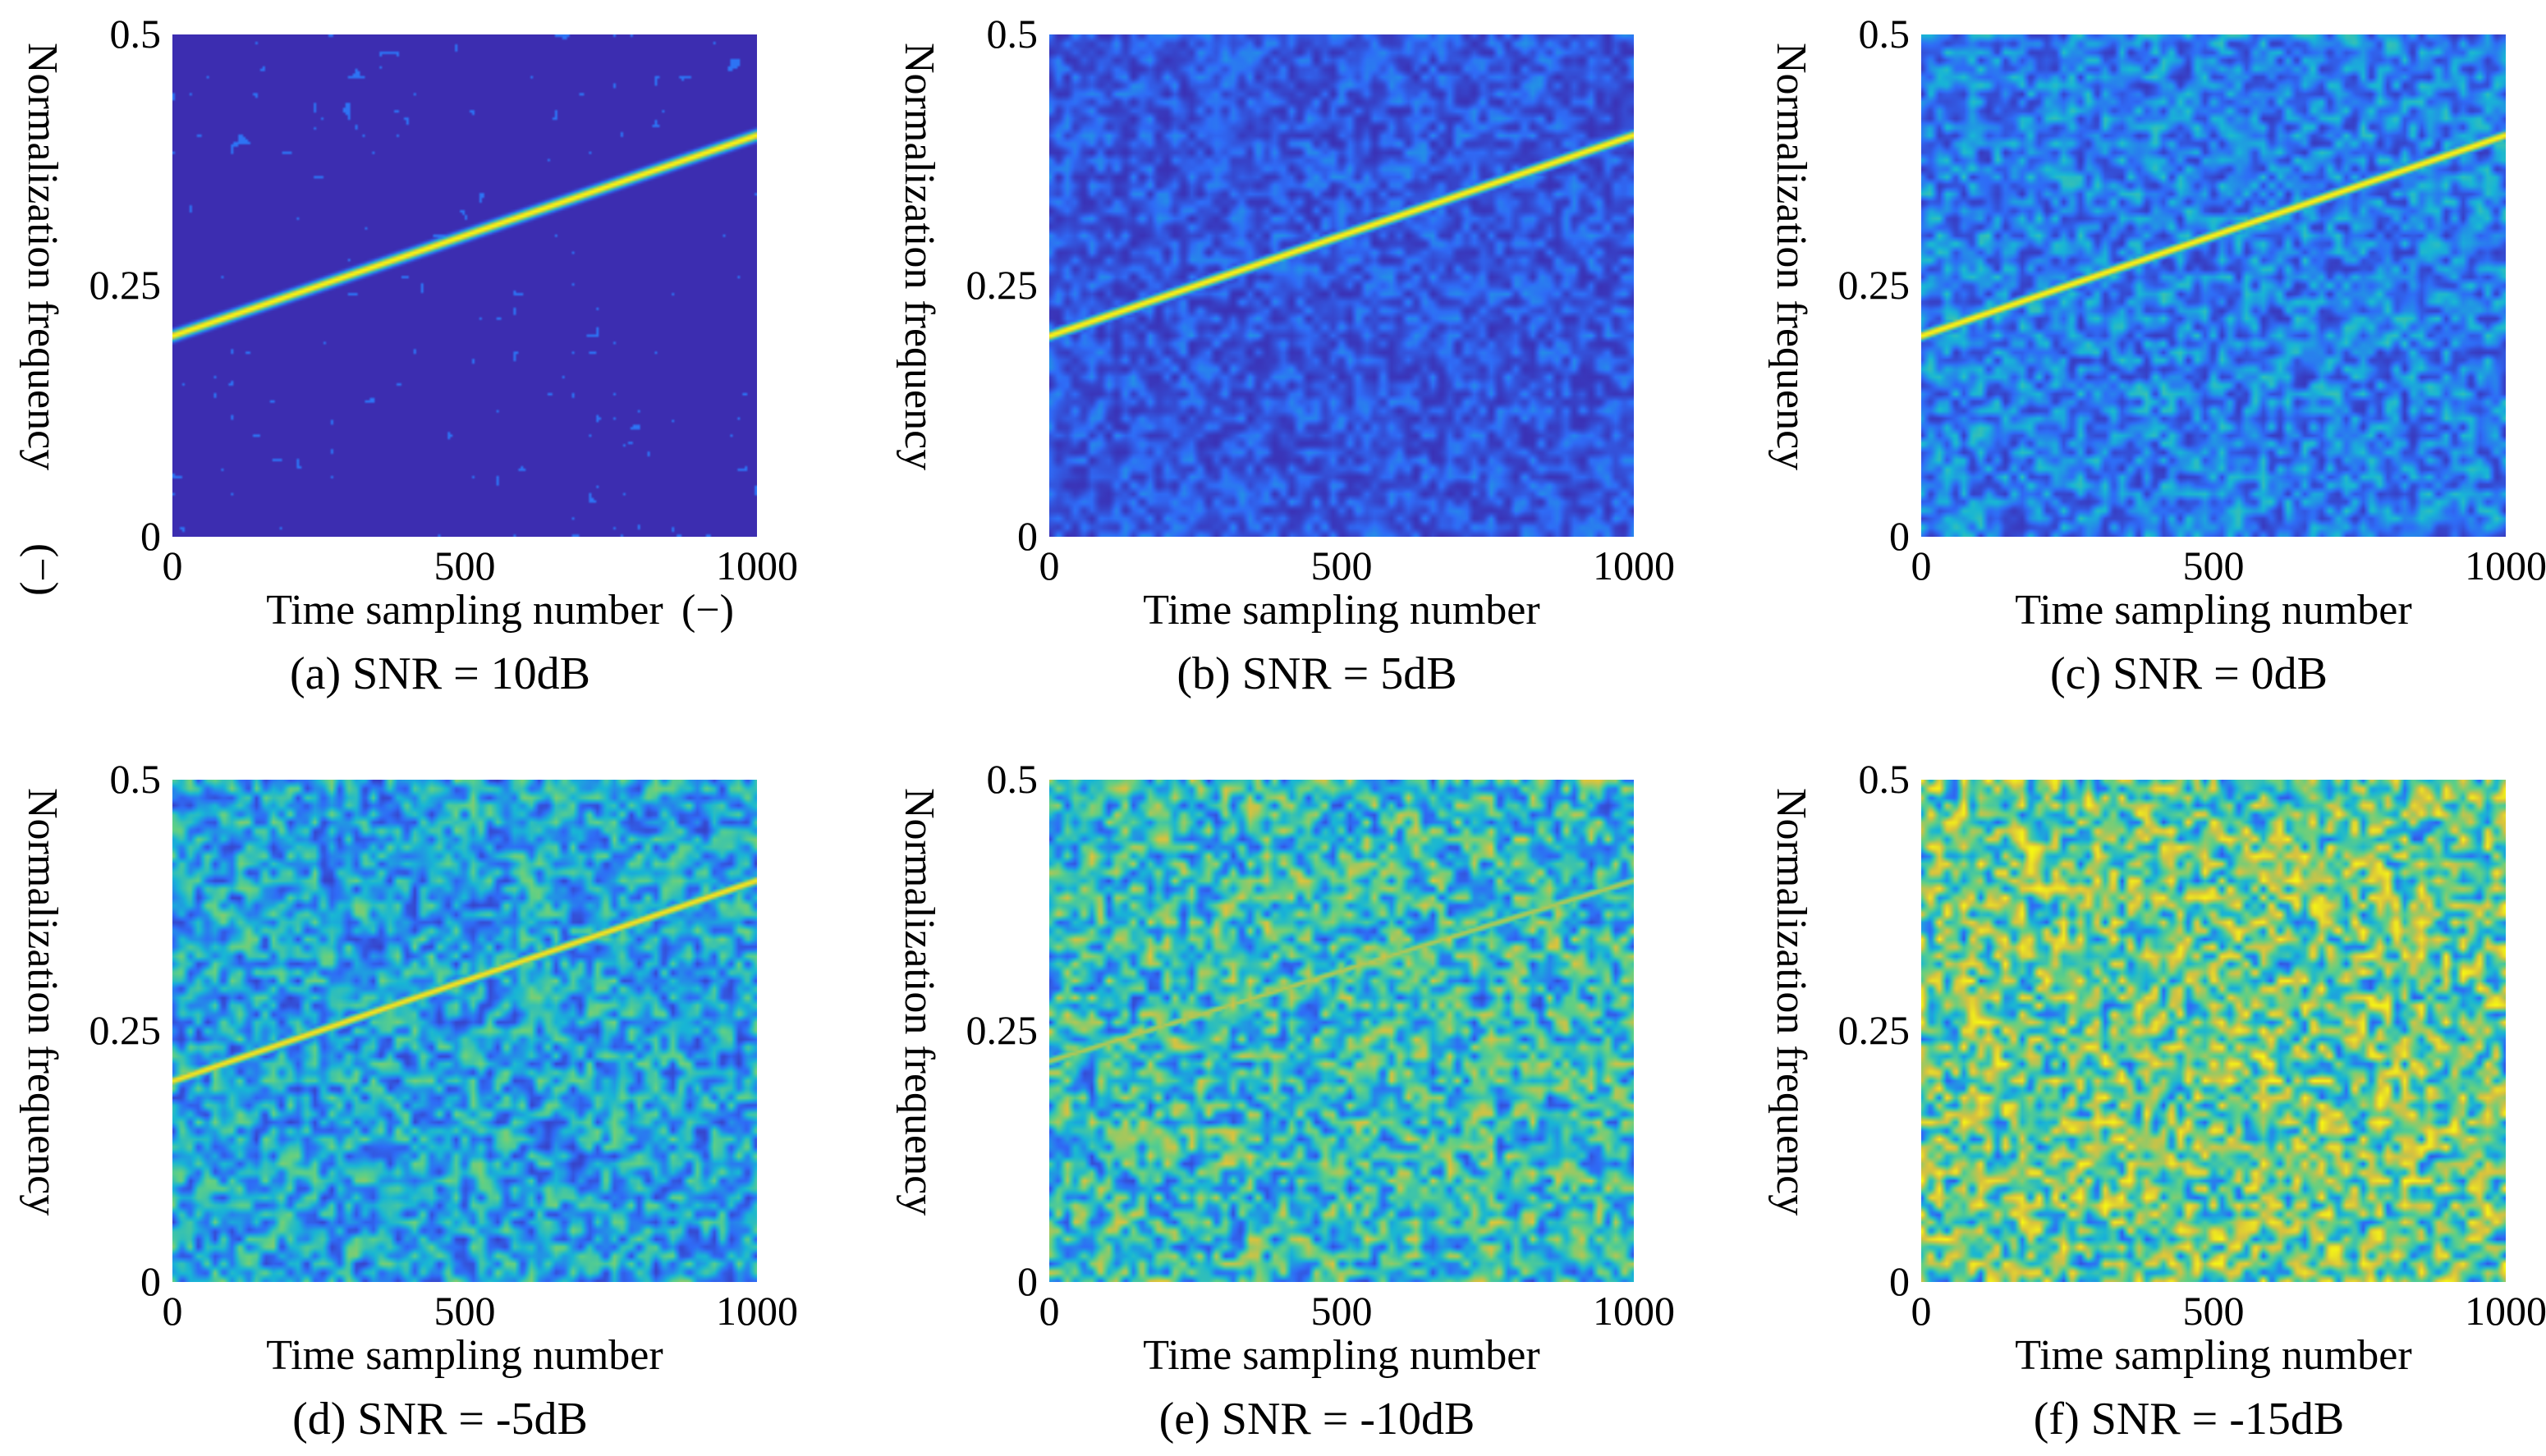  What do you see at coordinates (42, 569) in the screenshot?
I see `y-unit-marker: (−)` at bounding box center [42, 569].